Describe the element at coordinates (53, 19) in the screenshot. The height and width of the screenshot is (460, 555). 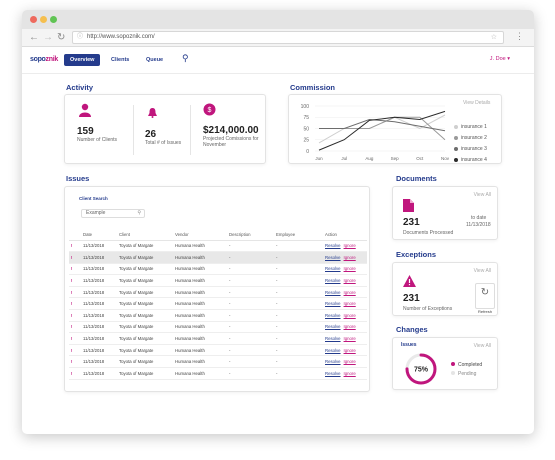
I see `maximize-dot` at that location.